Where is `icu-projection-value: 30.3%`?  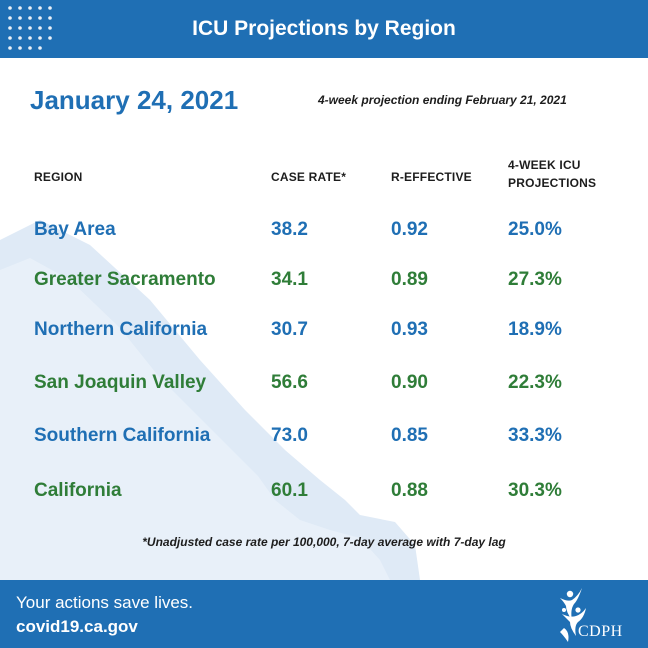 icu-projection-value: 30.3% is located at coordinates (535, 490).